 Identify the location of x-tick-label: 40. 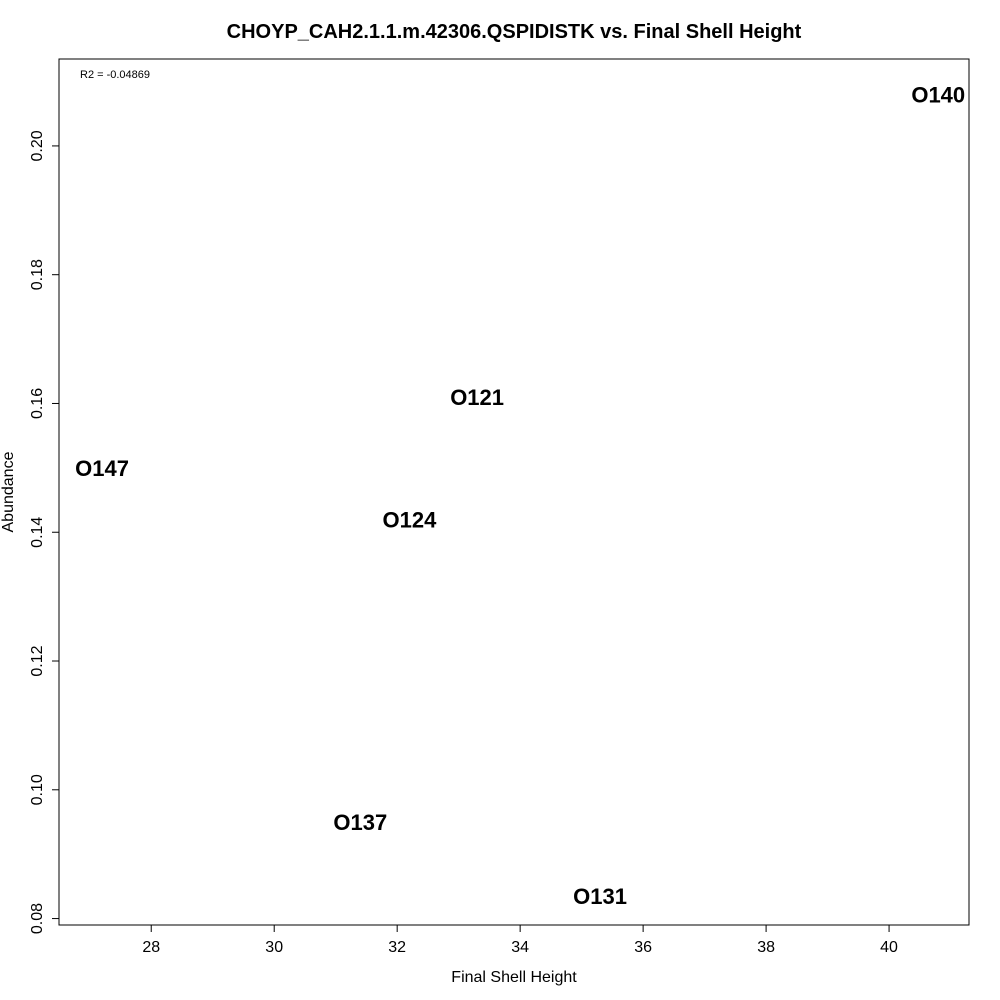
(889, 947).